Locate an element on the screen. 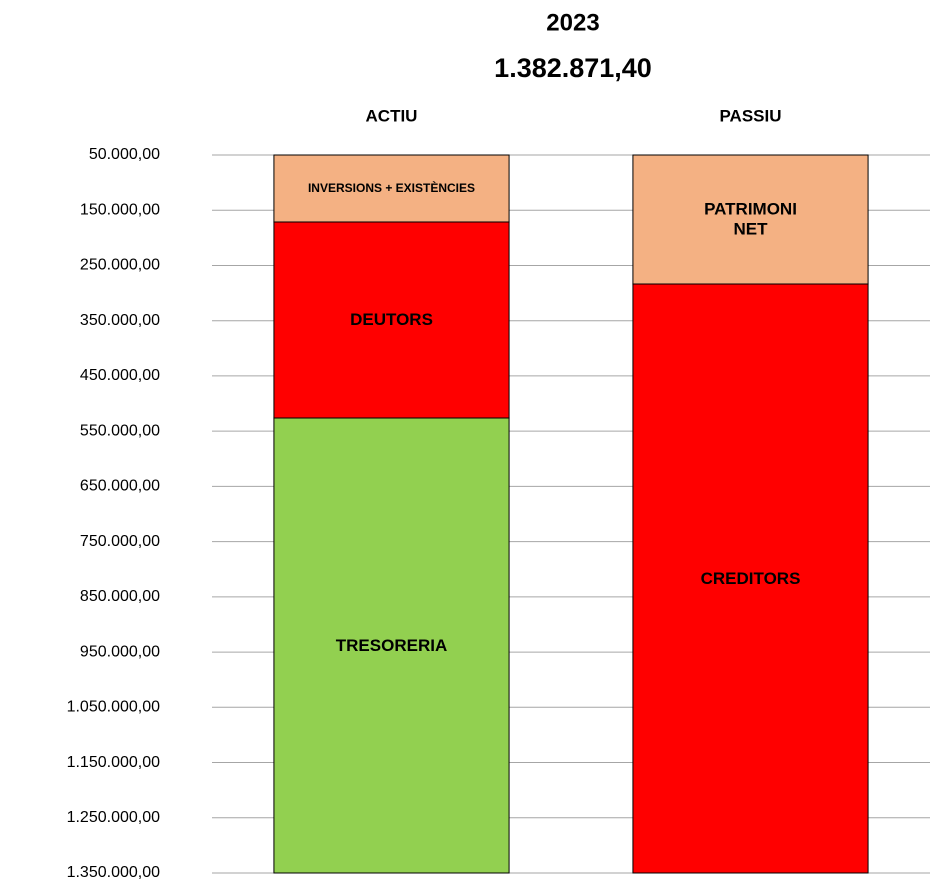  segment-label: DEUTORS is located at coordinates (391, 319).